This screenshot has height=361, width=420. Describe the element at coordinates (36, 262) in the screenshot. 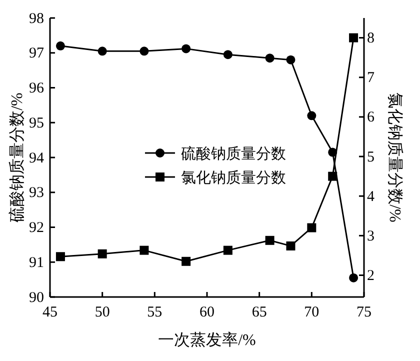

I see `y-tick-label: 91` at that location.